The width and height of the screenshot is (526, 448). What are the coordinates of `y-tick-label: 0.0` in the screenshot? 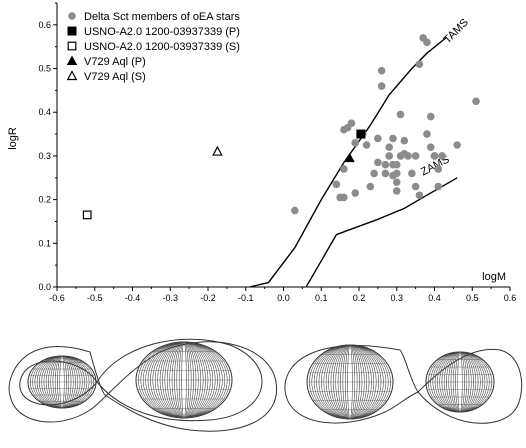 It's located at (44, 287).